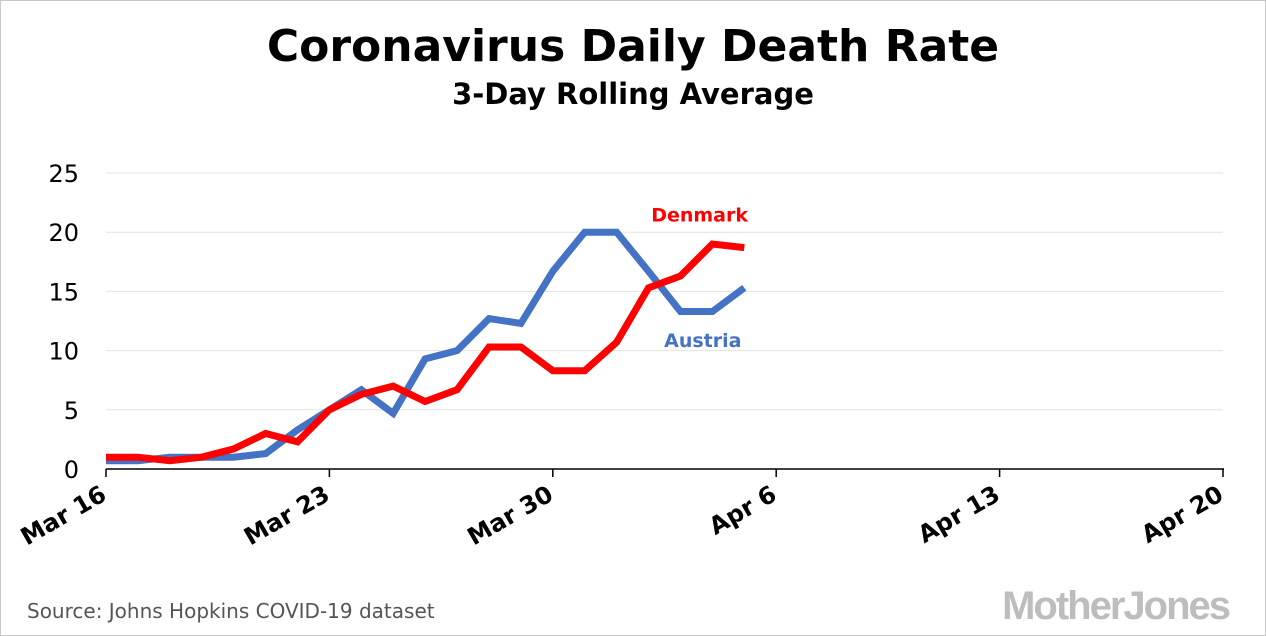  What do you see at coordinates (510, 515) in the screenshot?
I see `x-tick-label-mar-30: Mar 30` at bounding box center [510, 515].